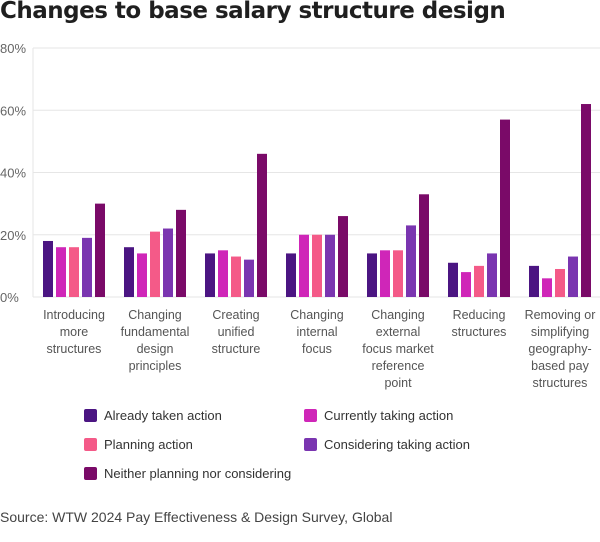 The height and width of the screenshot is (542, 600). What do you see at coordinates (198, 473) in the screenshot?
I see `legend-label: Neither planning nor considering` at bounding box center [198, 473].